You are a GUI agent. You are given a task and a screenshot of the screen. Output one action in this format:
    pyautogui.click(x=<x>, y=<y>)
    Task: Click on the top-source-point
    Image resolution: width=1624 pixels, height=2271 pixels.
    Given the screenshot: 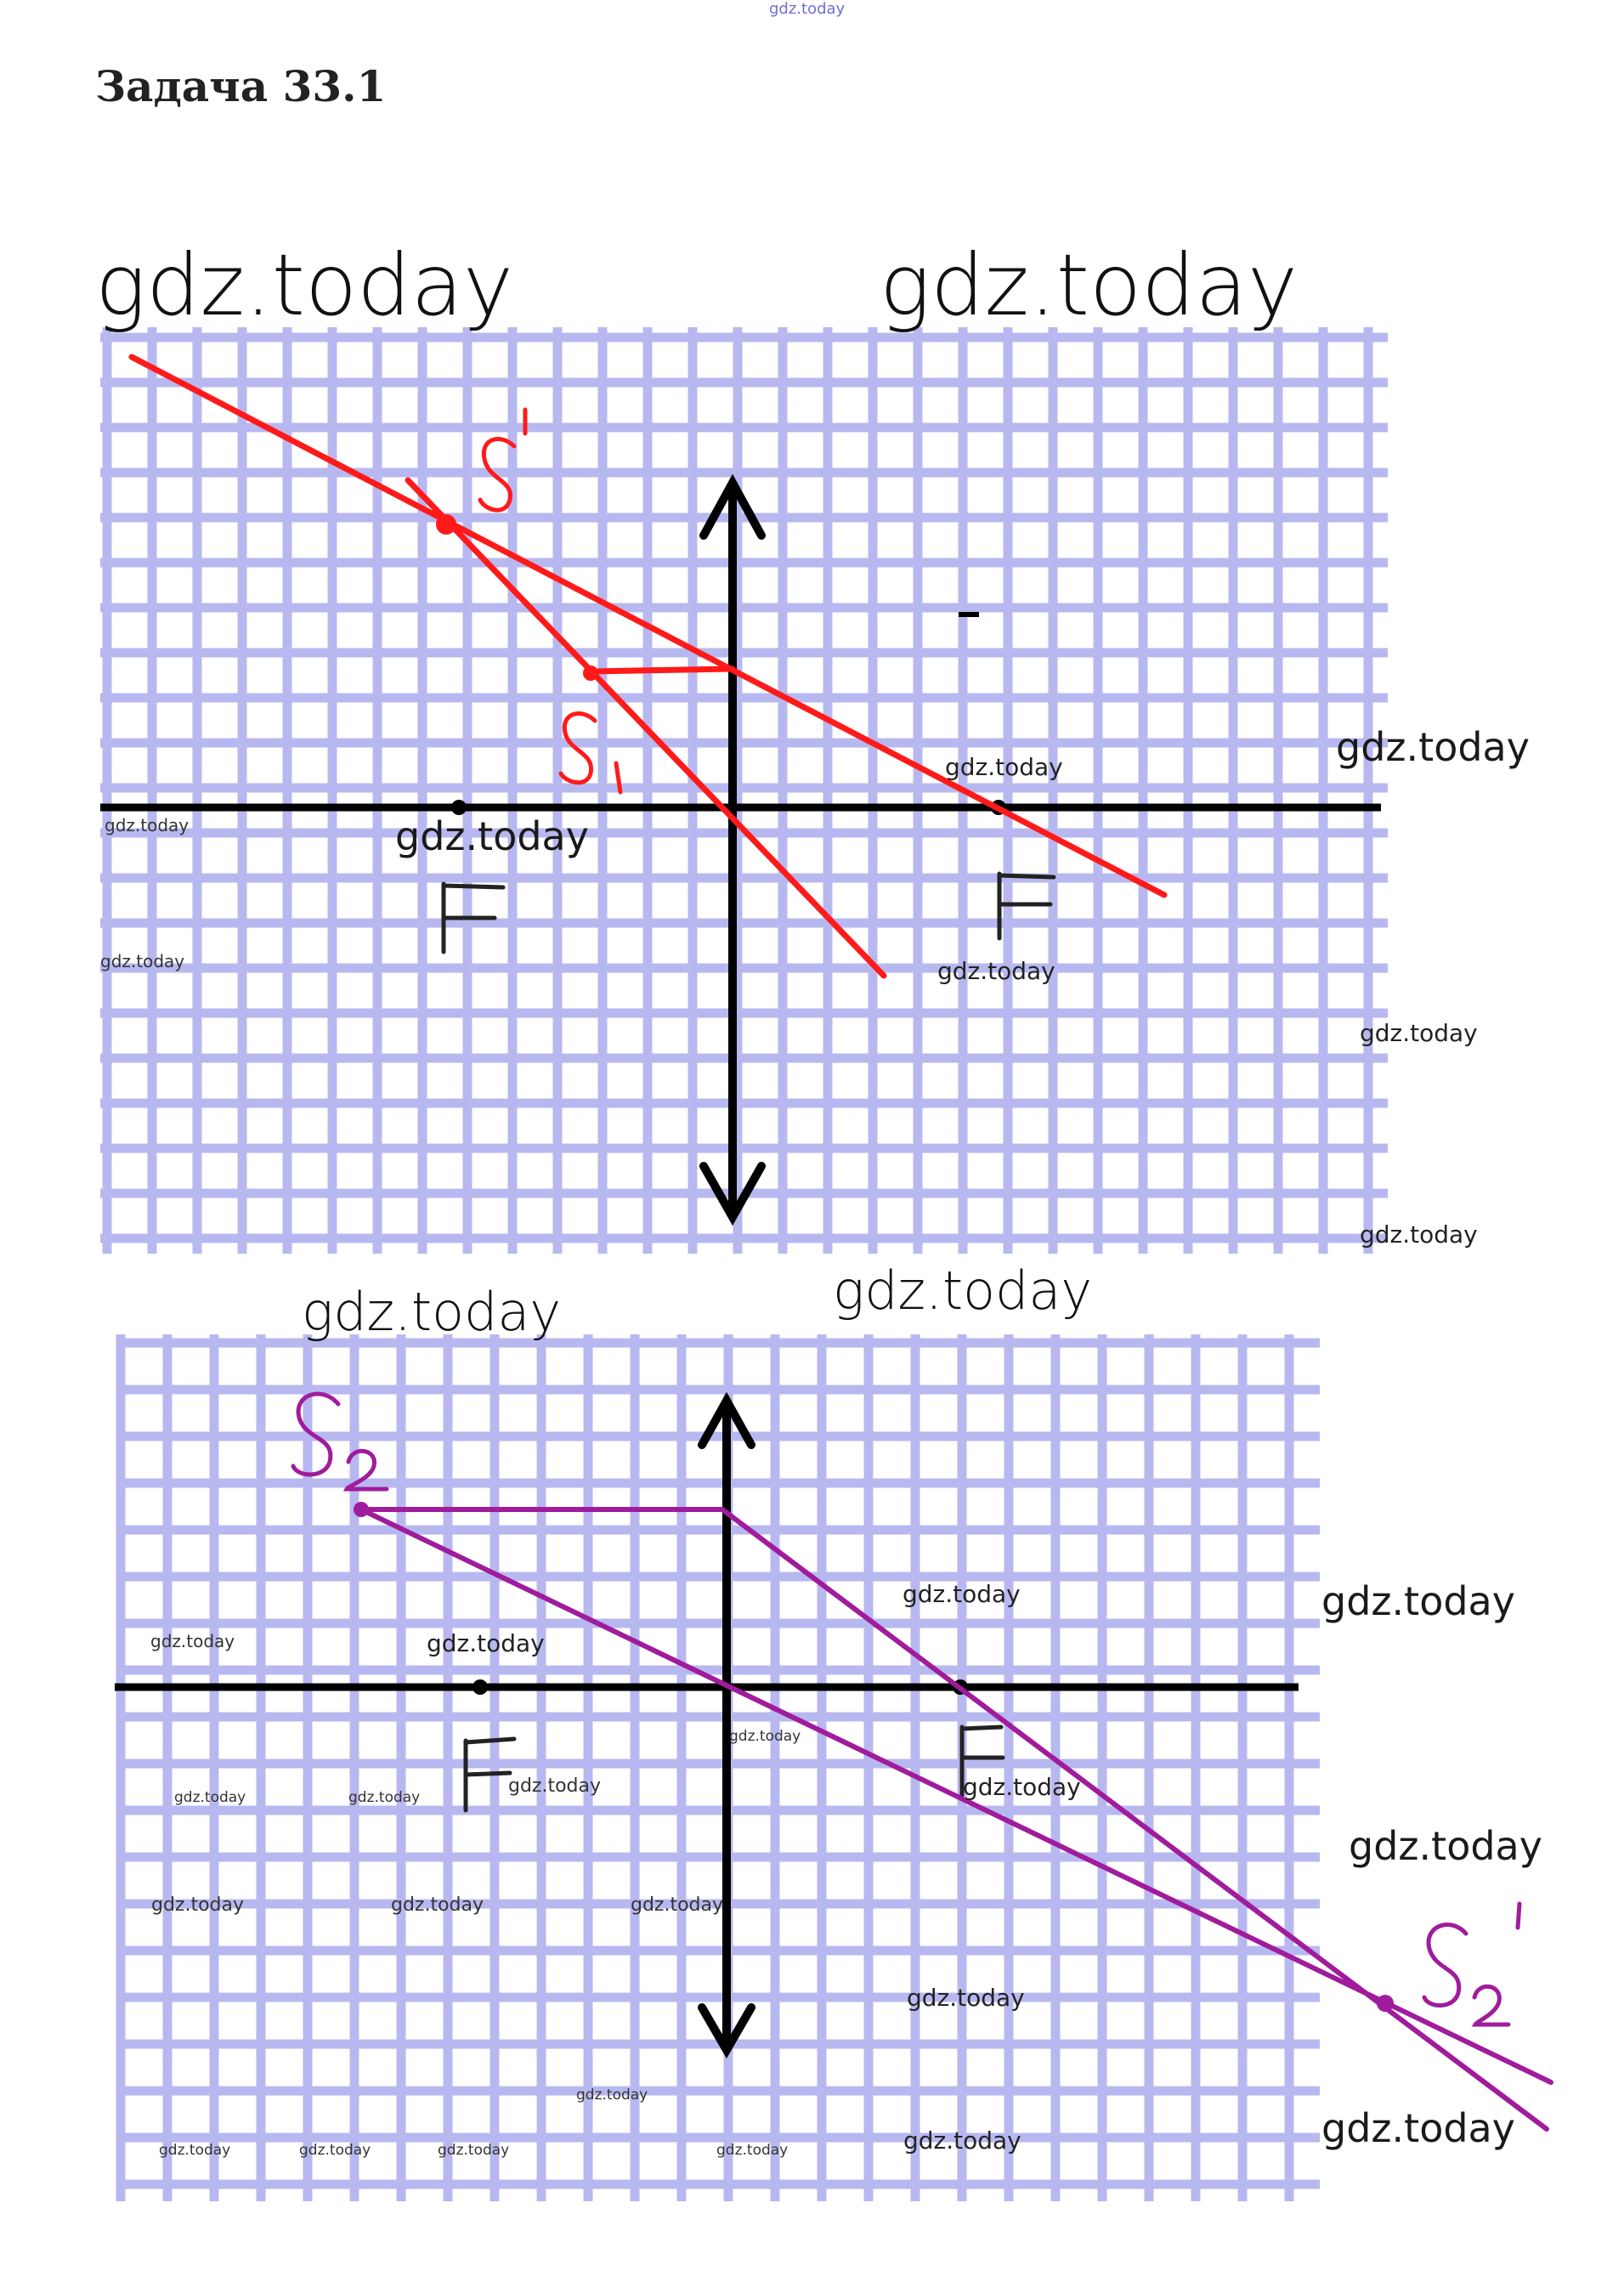 What is the action you would take?
    pyautogui.click(x=590, y=673)
    